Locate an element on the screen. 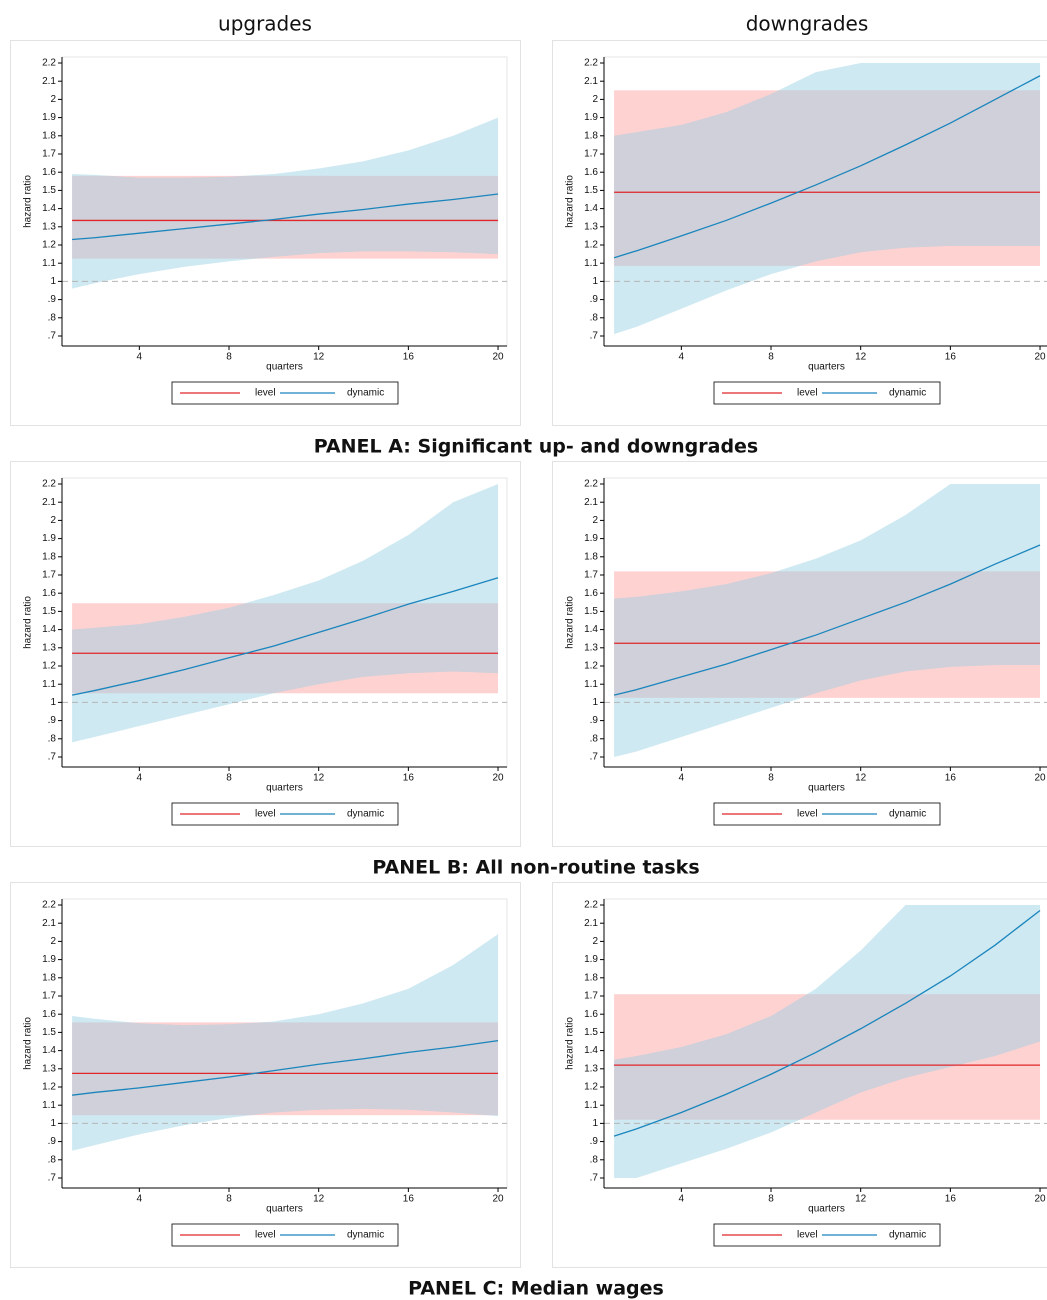  y-tick-label: 1.5 is located at coordinates (49, 1032).